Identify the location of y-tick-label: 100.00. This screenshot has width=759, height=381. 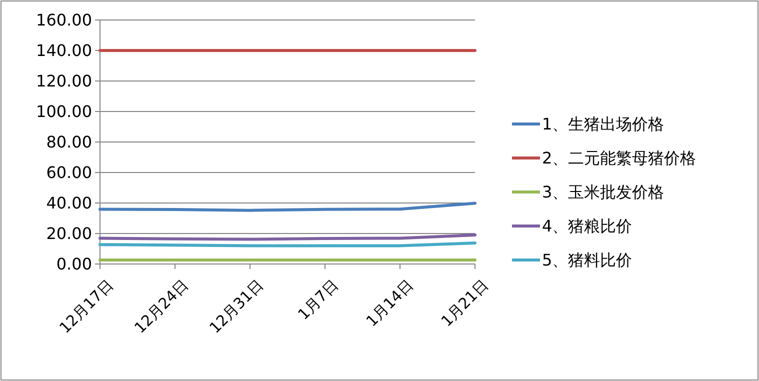
(64, 111).